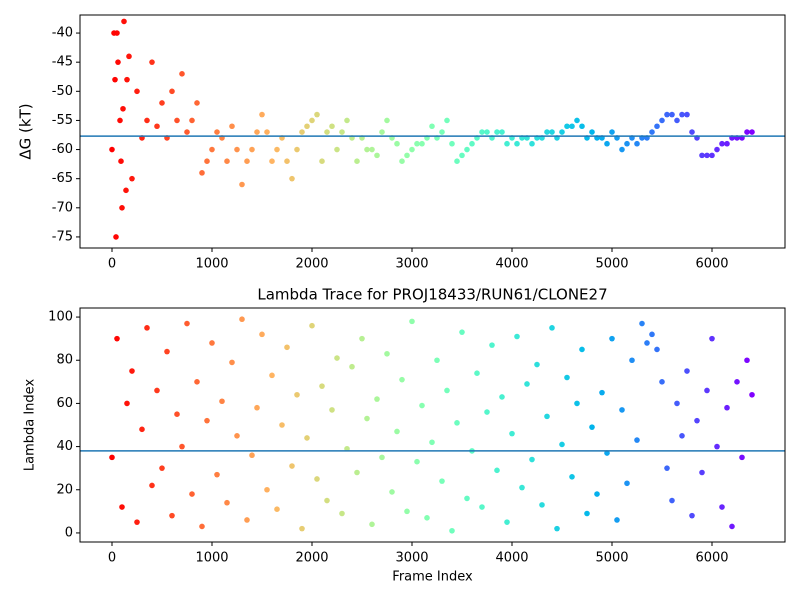 This screenshot has height=604, width=800. What do you see at coordinates (62, 236) in the screenshot?
I see `y-tick-label: -75` at bounding box center [62, 236].